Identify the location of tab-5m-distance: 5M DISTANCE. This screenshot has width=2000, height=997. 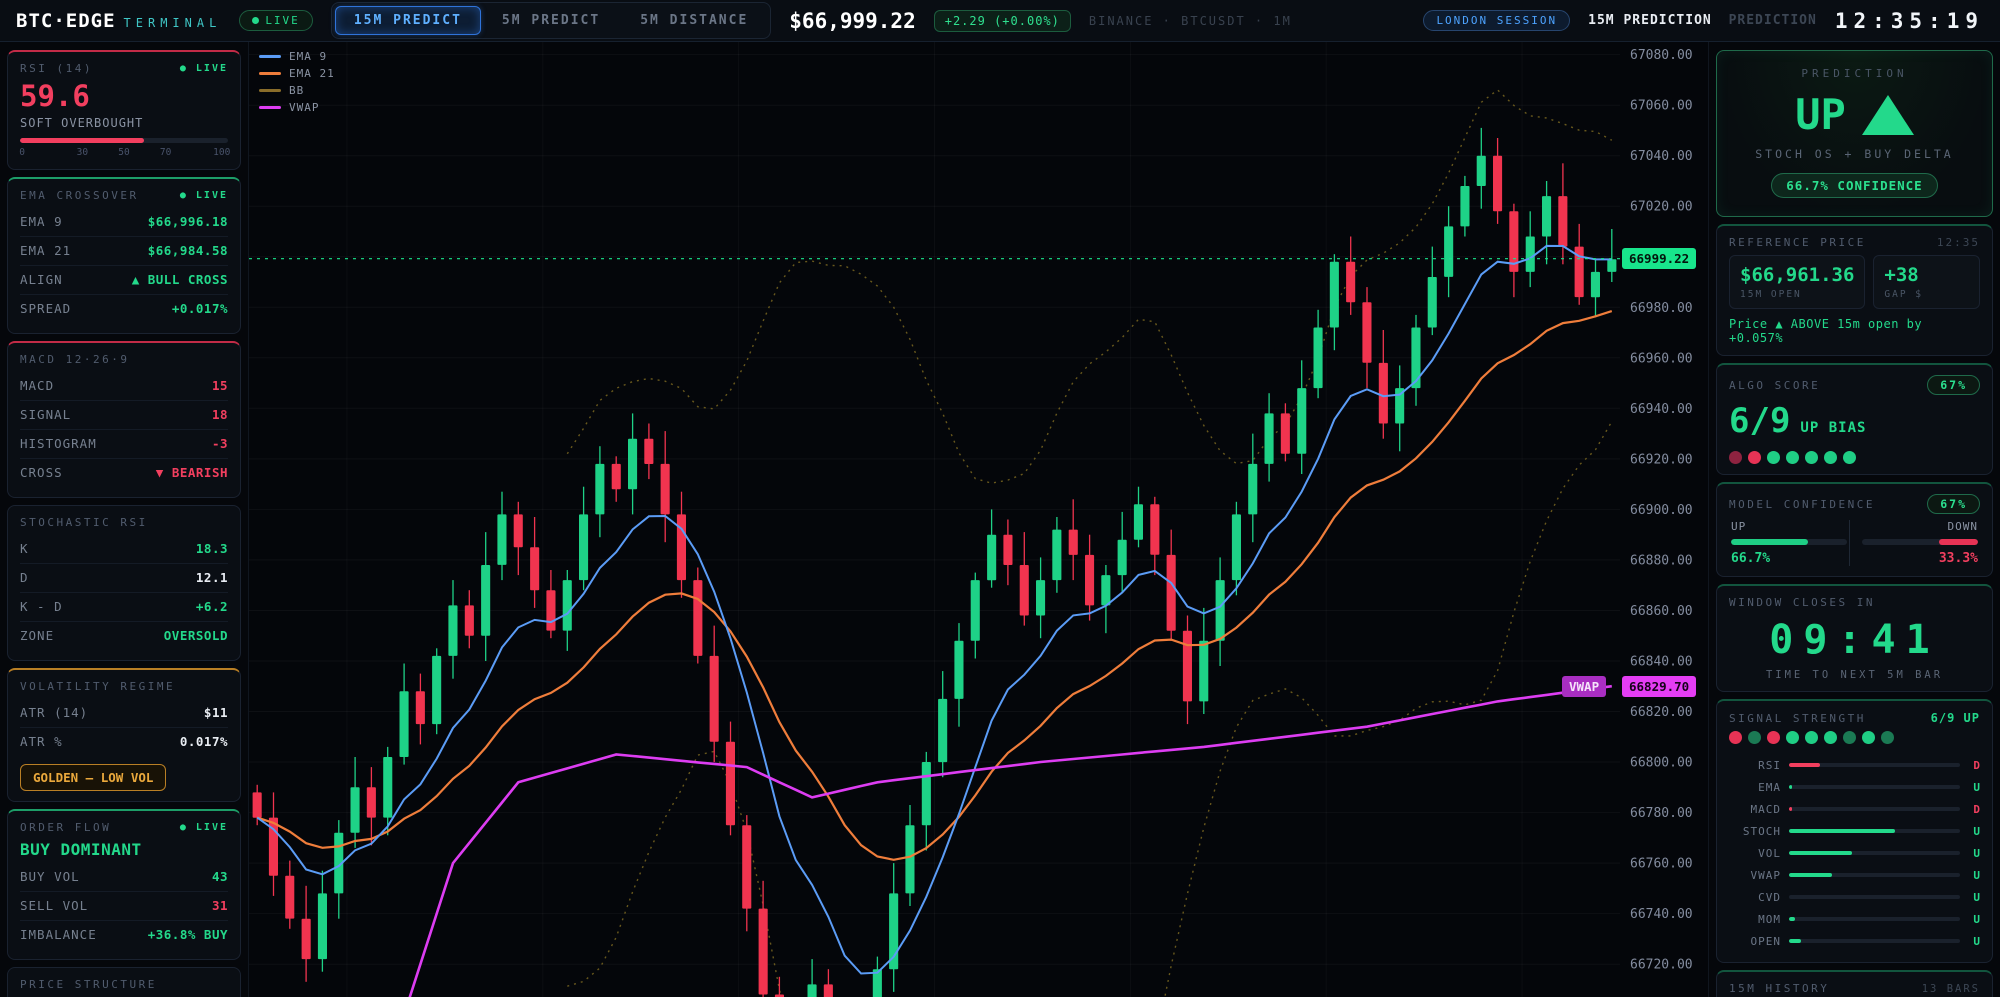
(694, 20).